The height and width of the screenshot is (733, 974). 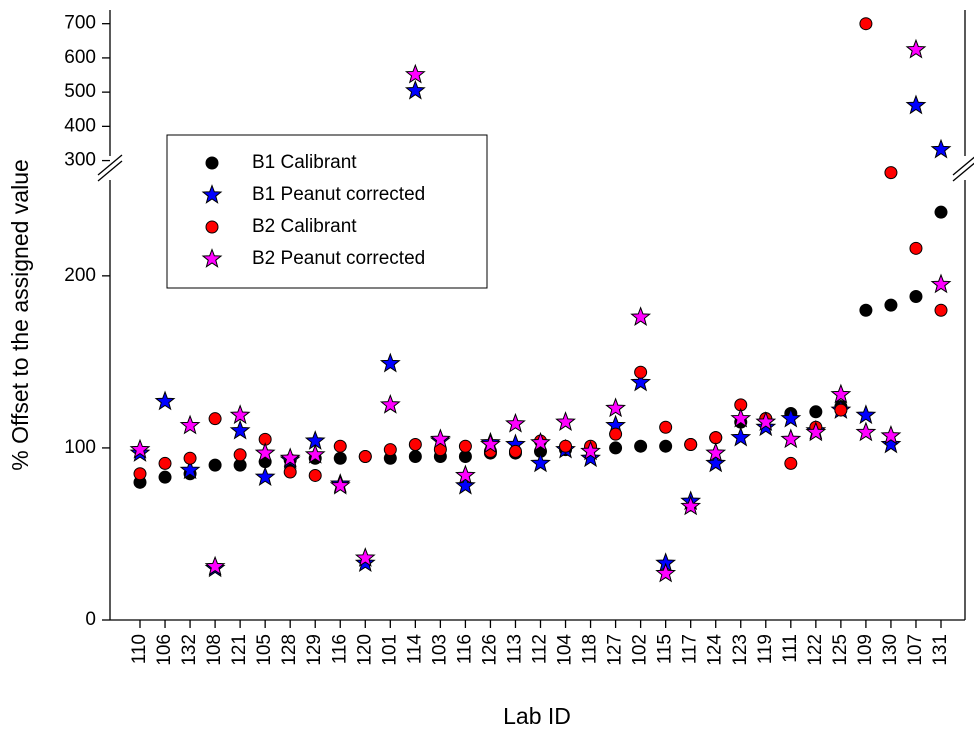 I want to click on x-tick-label: 109, so click(x=865, y=650).